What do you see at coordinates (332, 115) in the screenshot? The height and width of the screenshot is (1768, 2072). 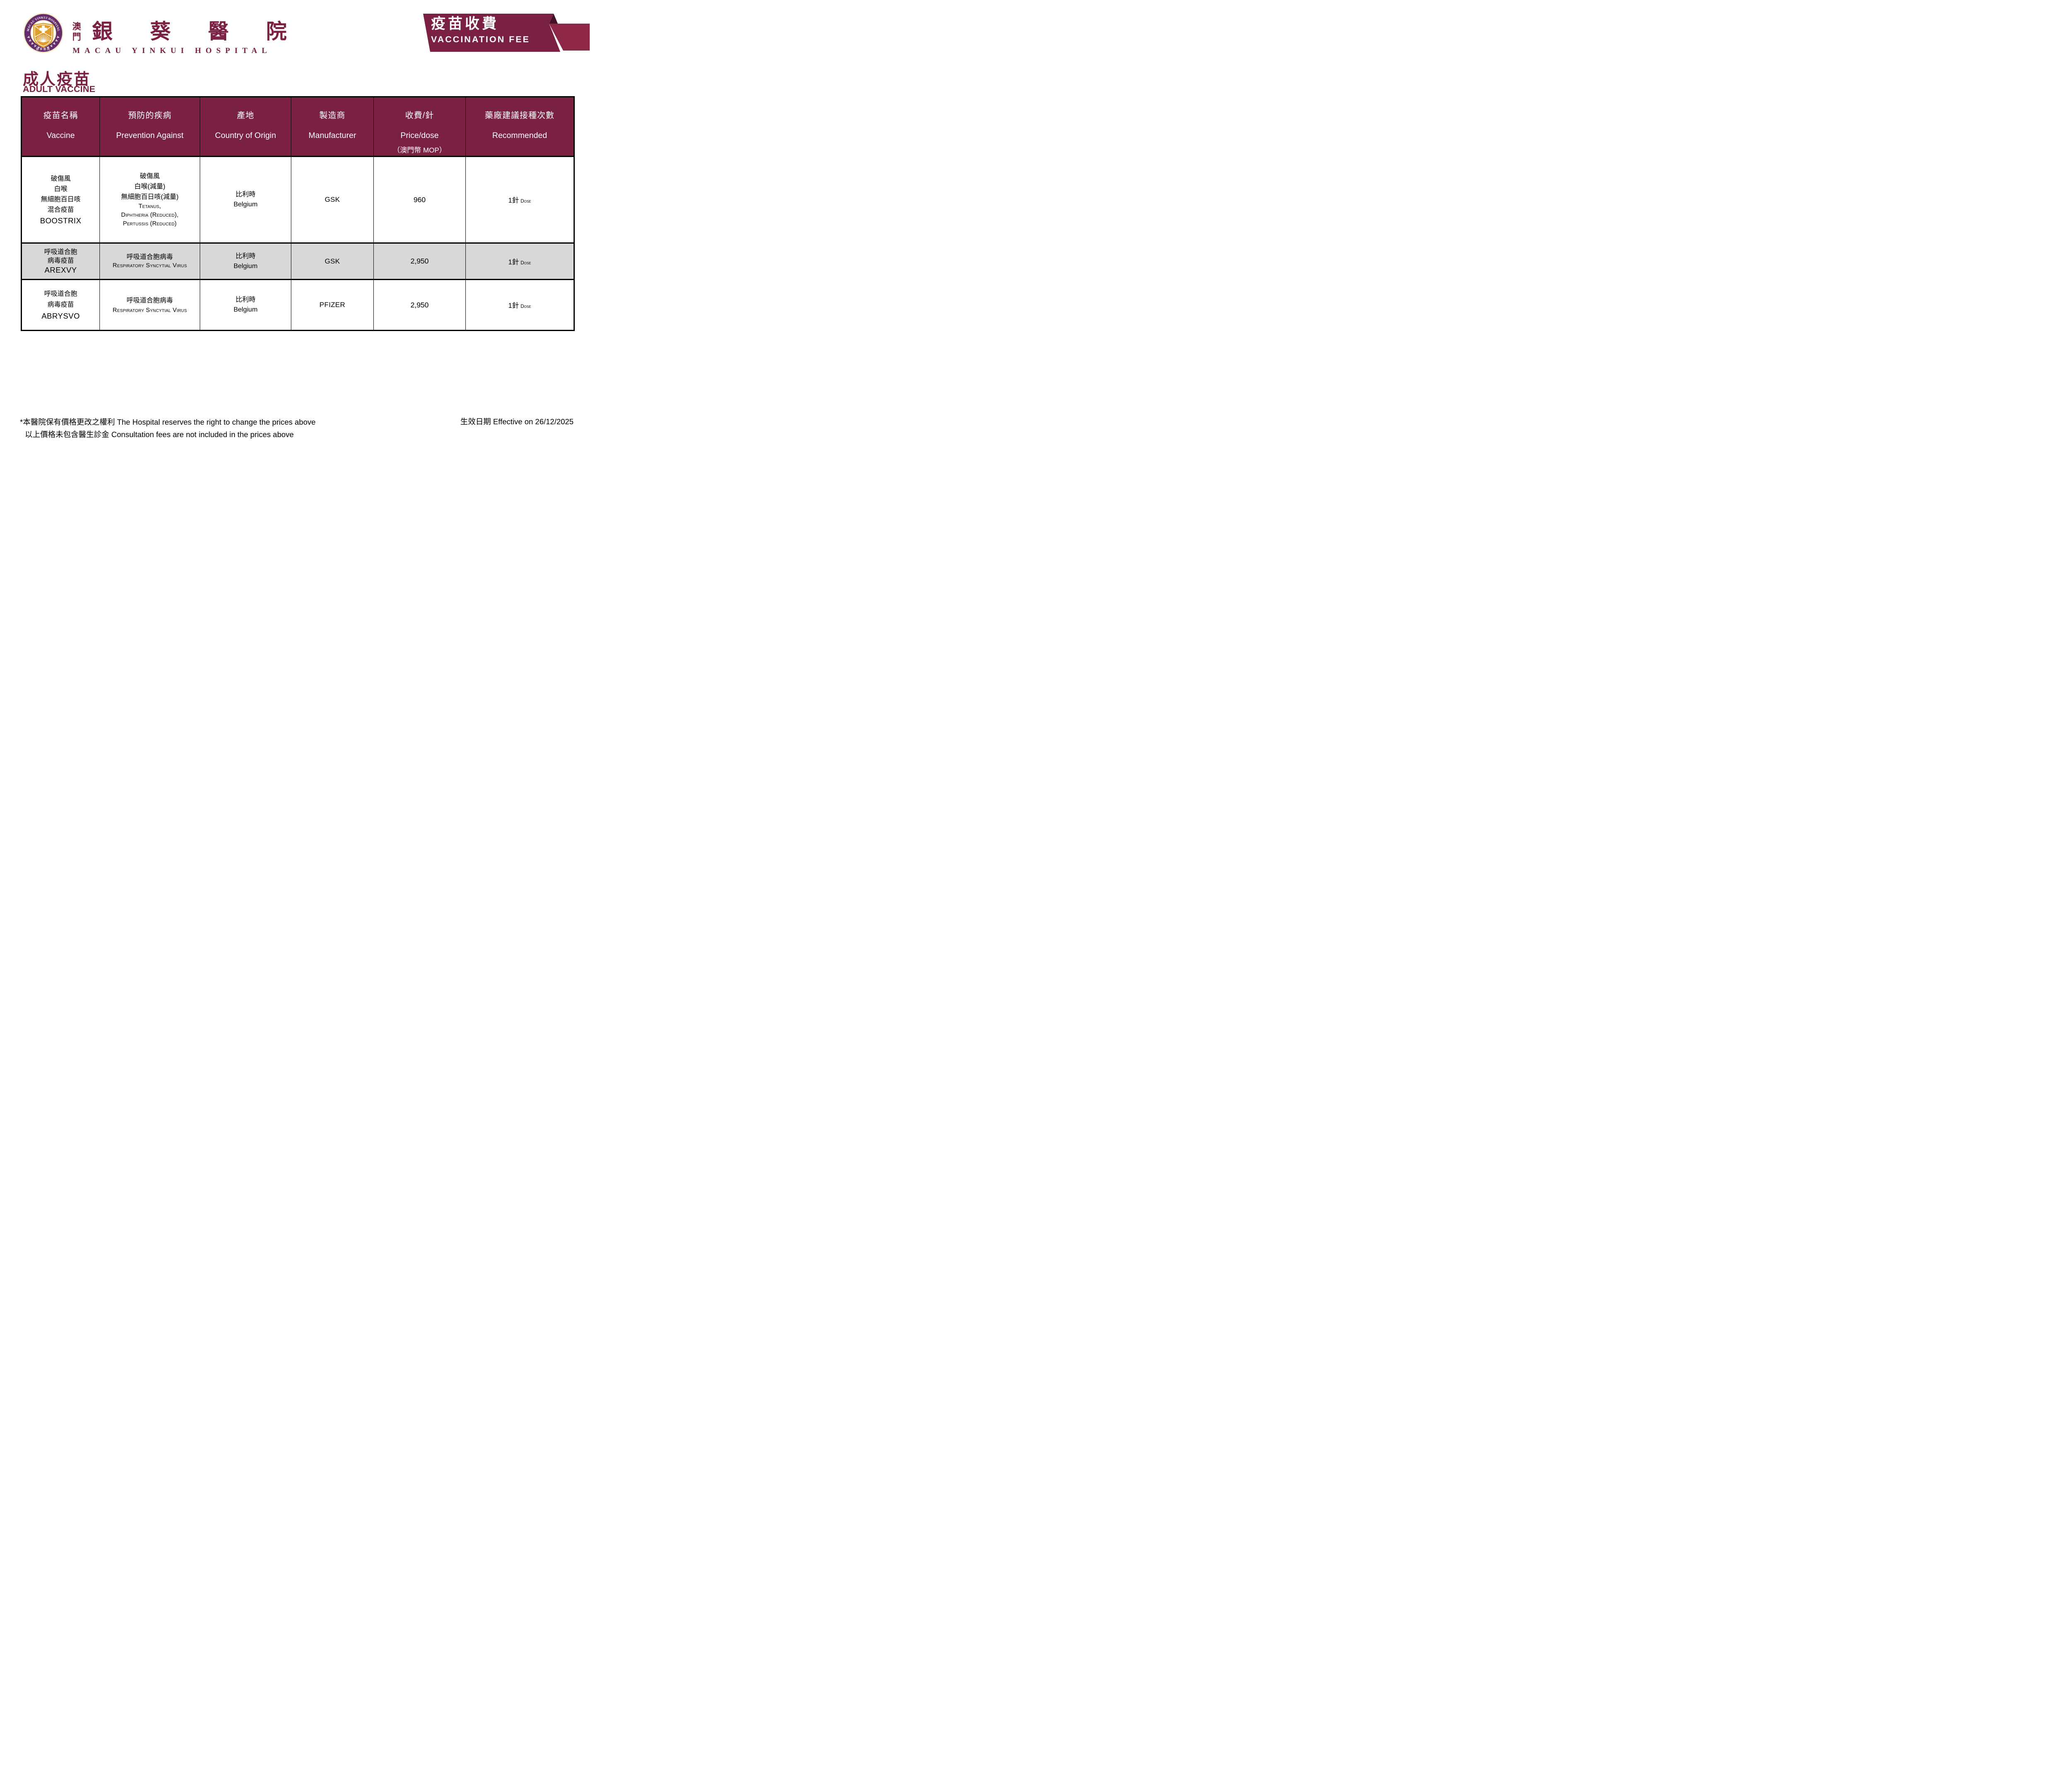 I see `header-zh: 製造商` at bounding box center [332, 115].